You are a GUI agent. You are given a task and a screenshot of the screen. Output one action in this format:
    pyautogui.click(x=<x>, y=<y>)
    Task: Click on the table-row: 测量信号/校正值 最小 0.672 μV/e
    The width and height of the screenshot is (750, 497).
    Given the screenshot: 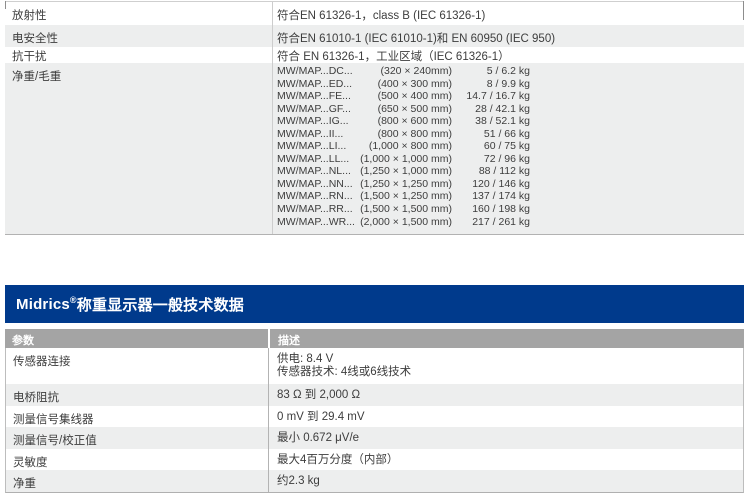 What is the action you would take?
    pyautogui.click(x=374, y=438)
    